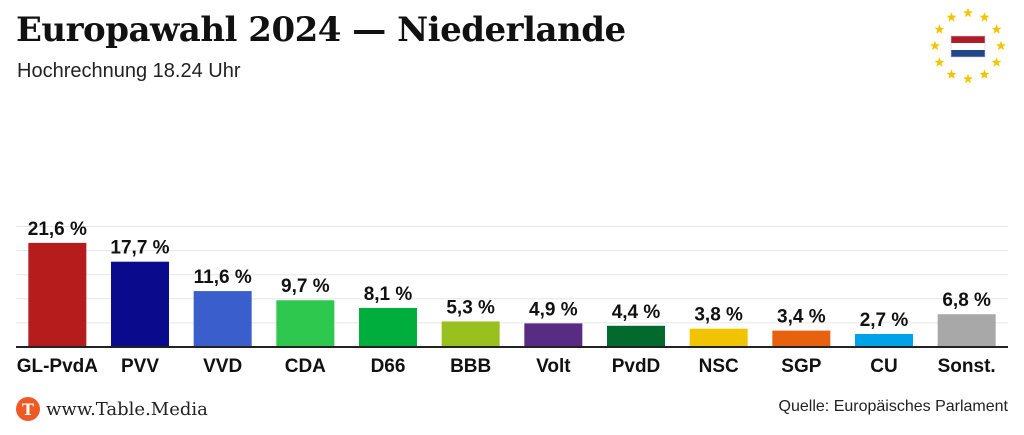 This screenshot has height=435, width=1024. I want to click on brand: T www.Table.Media, so click(112, 409).